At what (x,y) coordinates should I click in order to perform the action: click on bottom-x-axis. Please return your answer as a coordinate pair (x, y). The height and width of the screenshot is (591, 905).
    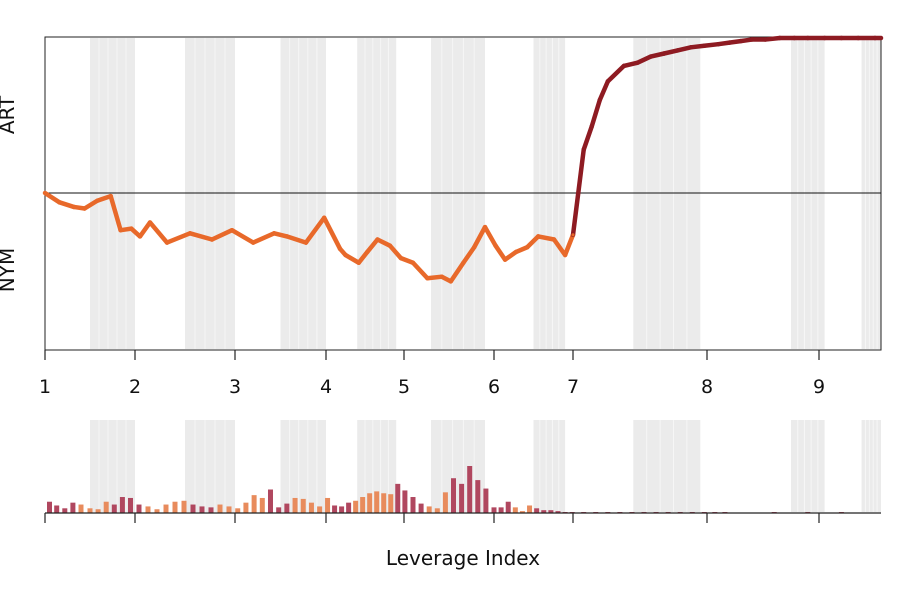
    Looking at the image, I should click on (432, 518).